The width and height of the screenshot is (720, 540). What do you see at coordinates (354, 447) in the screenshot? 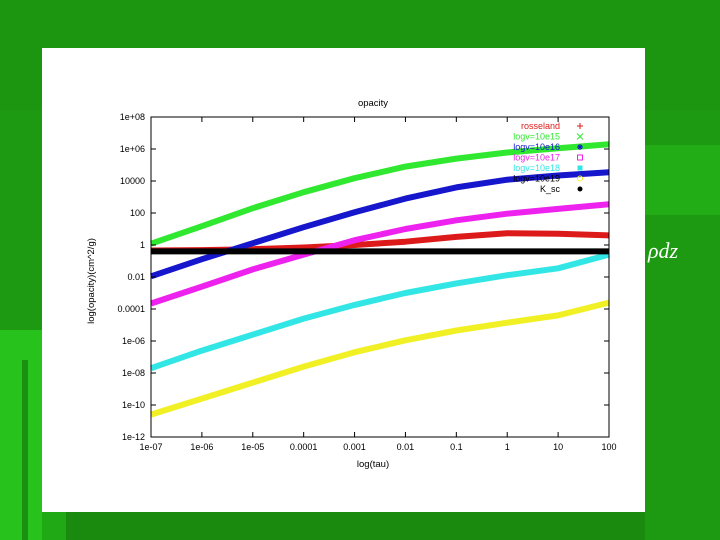
I see `x-tick-label: 0.001` at bounding box center [354, 447].